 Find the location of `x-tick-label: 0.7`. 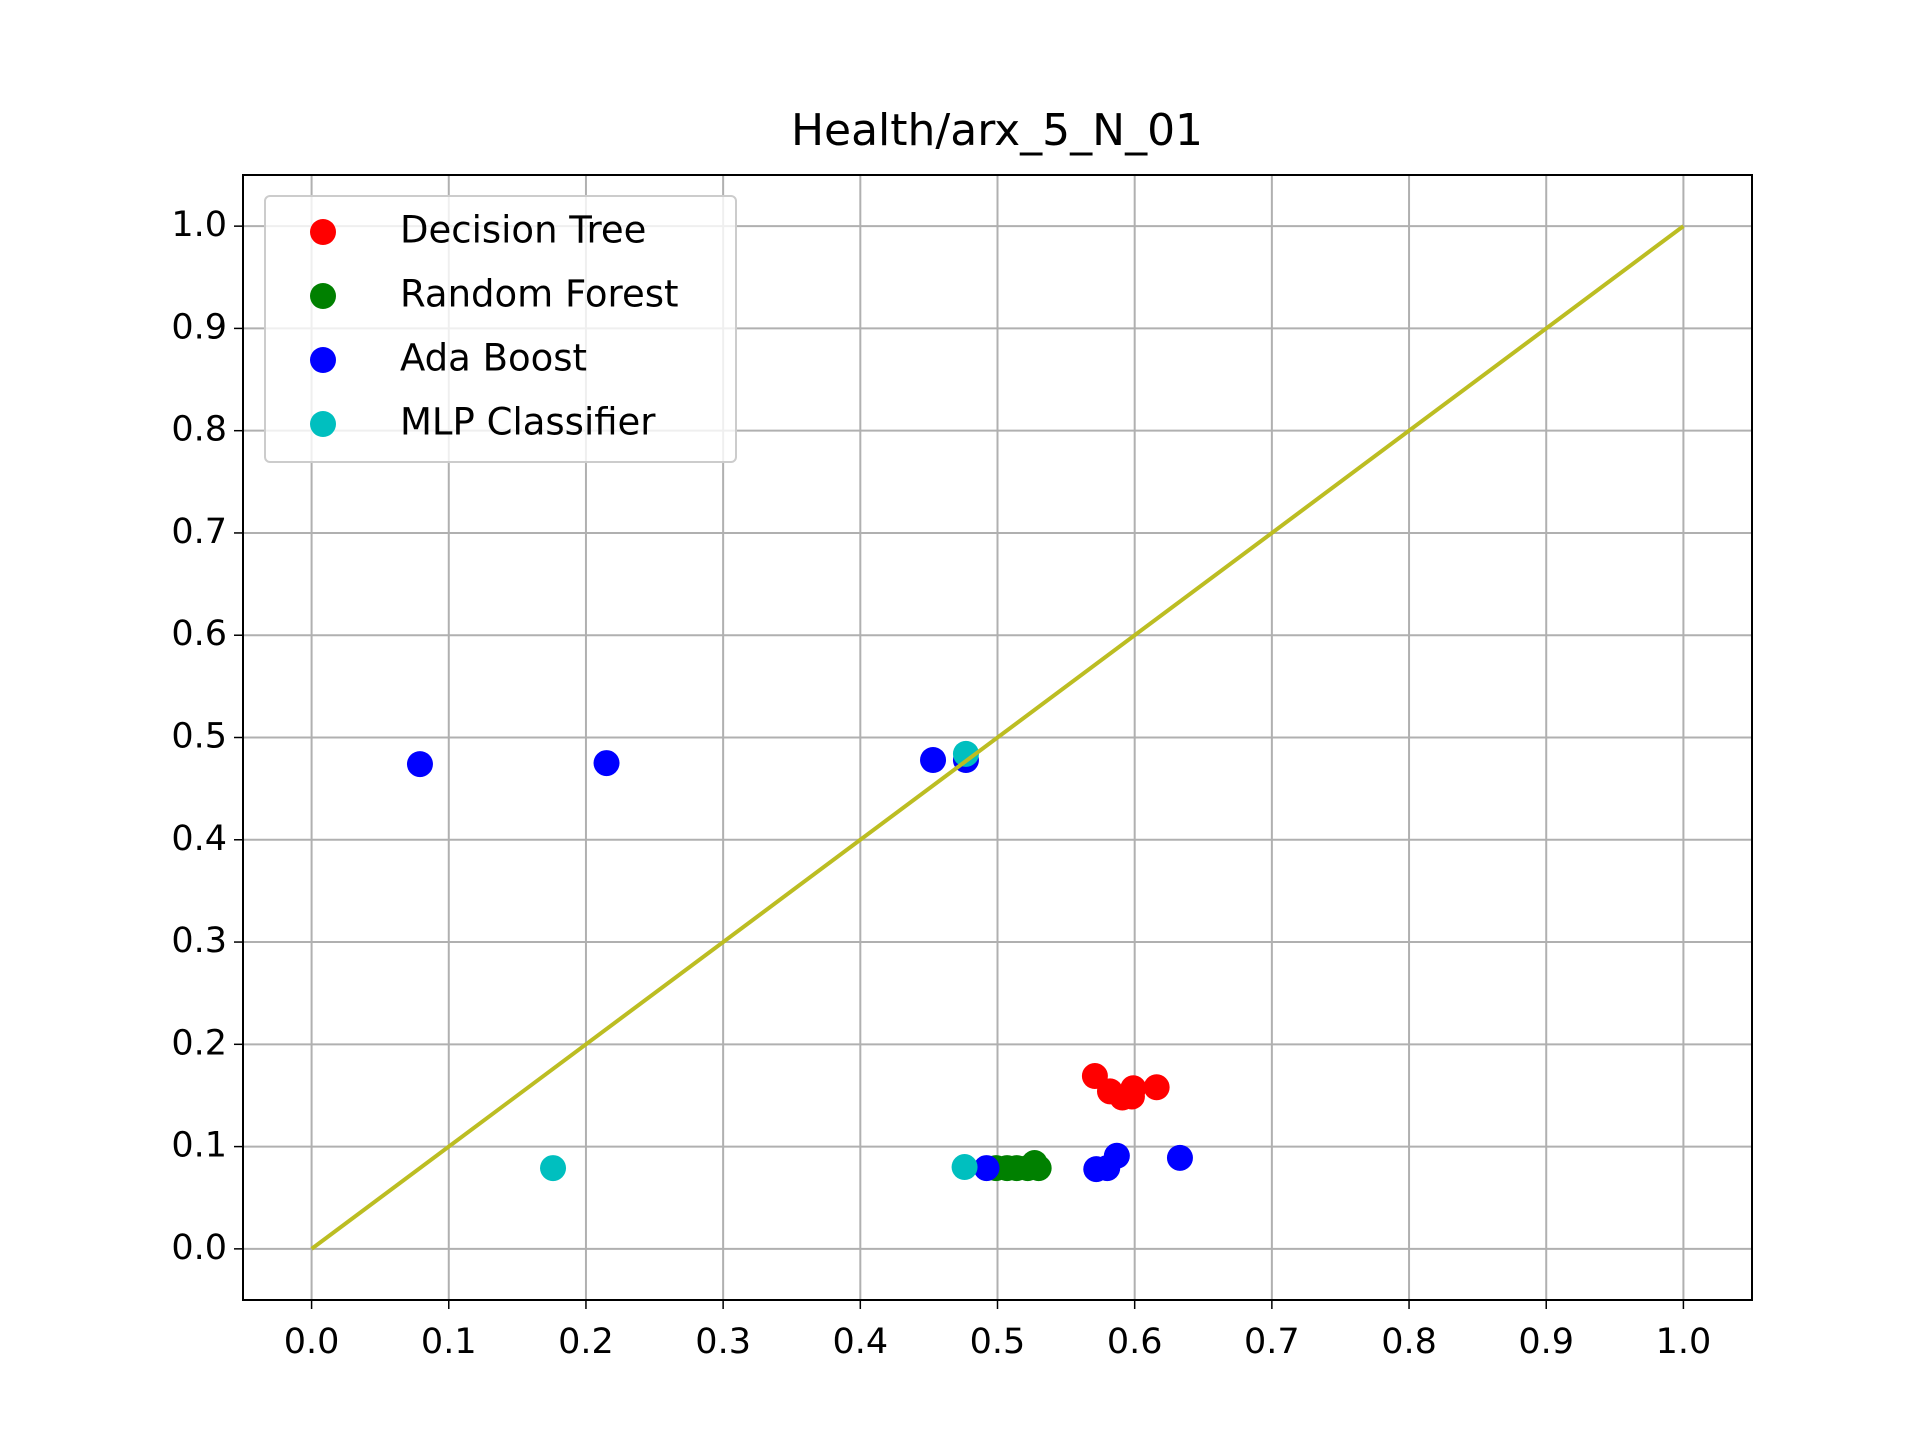

x-tick-label: 0.7 is located at coordinates (1272, 1342).